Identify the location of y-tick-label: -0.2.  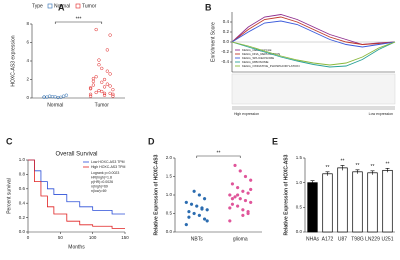
(225, 51).